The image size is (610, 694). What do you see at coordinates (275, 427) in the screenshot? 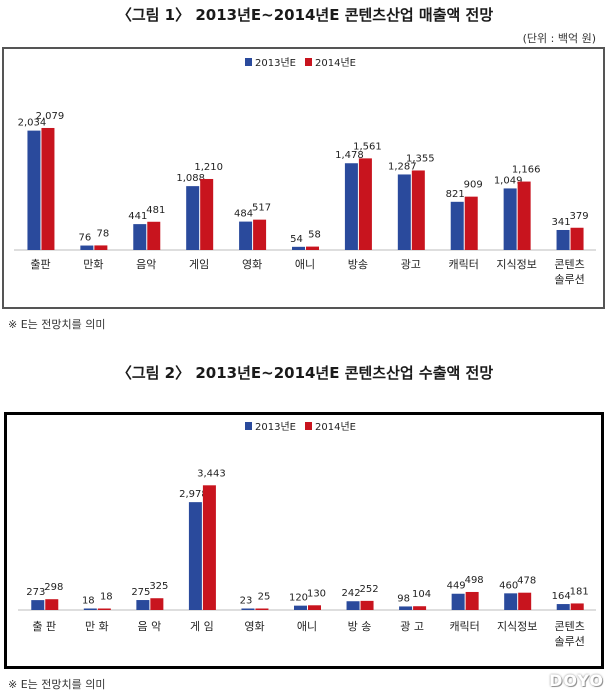
I see `chart2-legend-label-1: 2013년E` at bounding box center [275, 427].